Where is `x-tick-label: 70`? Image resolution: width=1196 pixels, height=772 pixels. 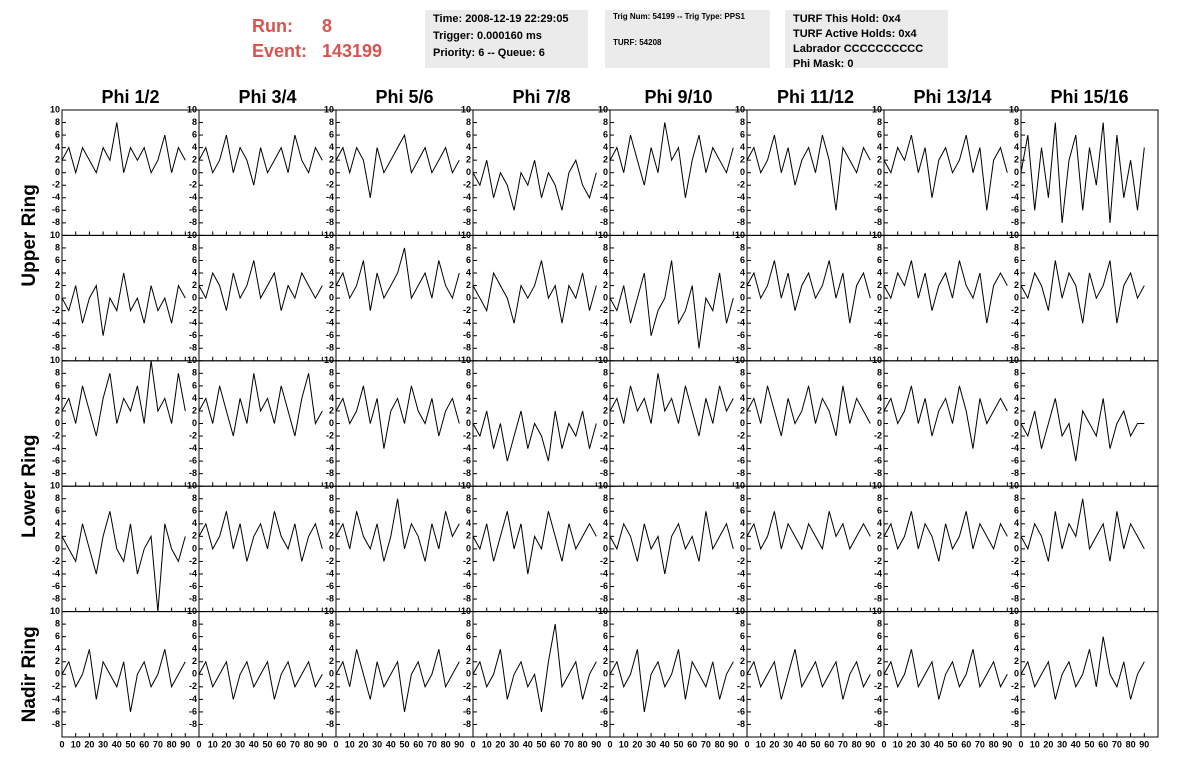
x-tick-label: 70 is located at coordinates (158, 744).